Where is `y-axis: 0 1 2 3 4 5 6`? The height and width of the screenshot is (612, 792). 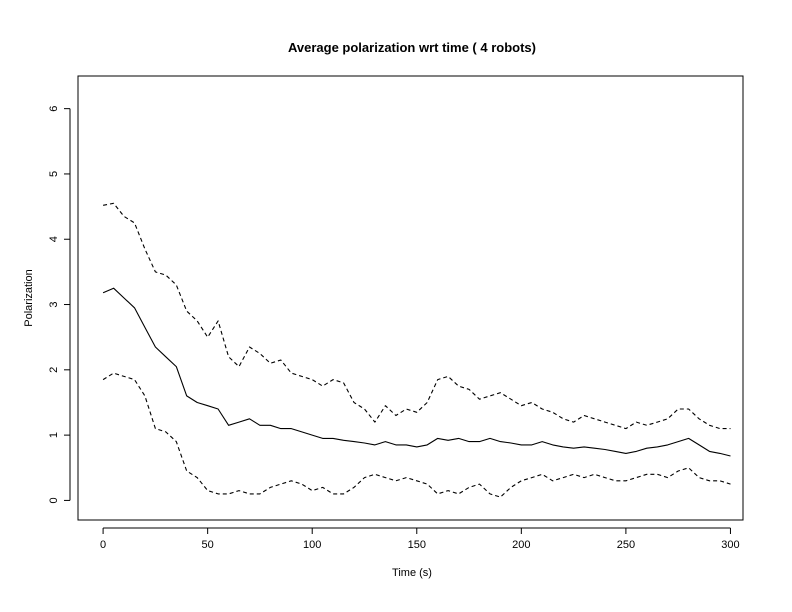 y-axis: 0 1 2 3 4 5 6 is located at coordinates (59, 304).